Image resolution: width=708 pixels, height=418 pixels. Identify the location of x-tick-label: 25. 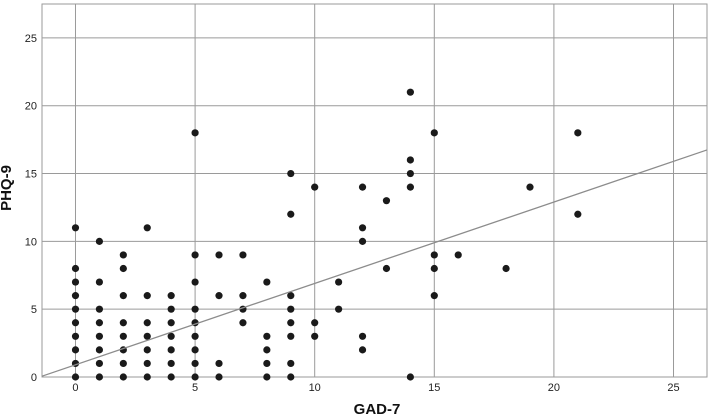
(673, 388).